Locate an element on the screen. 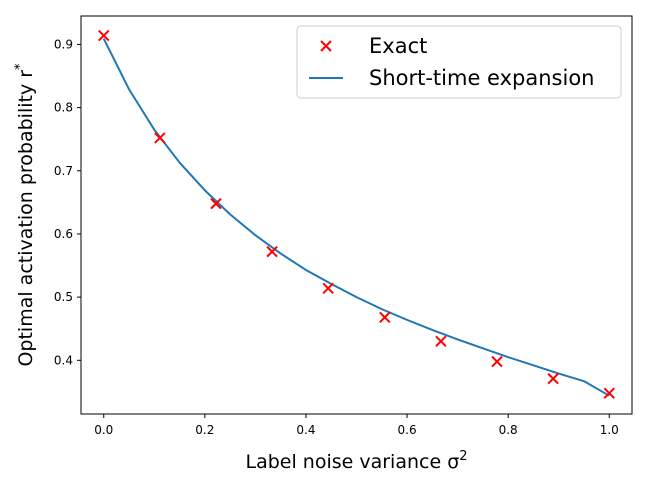 The width and height of the screenshot is (648, 486). x-axis: 0.0 0.2 0.4 0.6 0.8 1.0 is located at coordinates (356, 425).